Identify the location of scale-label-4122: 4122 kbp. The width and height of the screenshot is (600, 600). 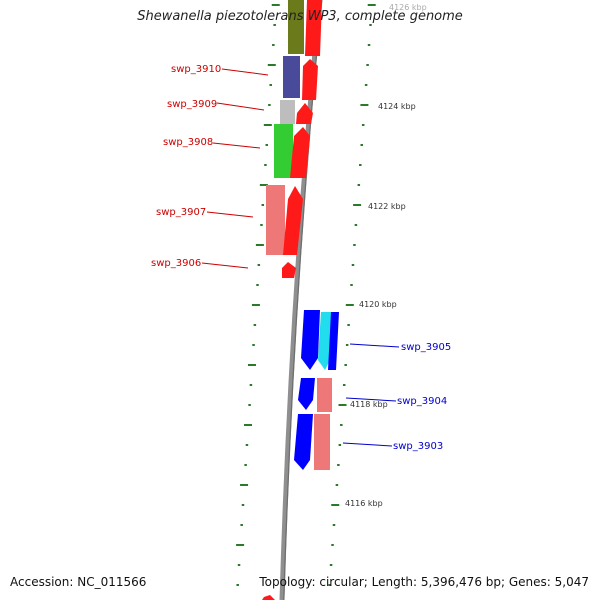
(387, 206).